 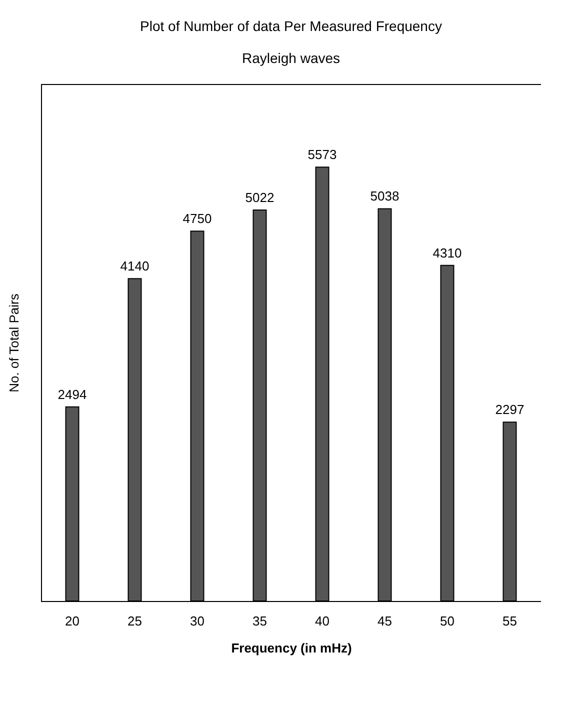 I want to click on x-tick-label: 55, so click(x=509, y=621).